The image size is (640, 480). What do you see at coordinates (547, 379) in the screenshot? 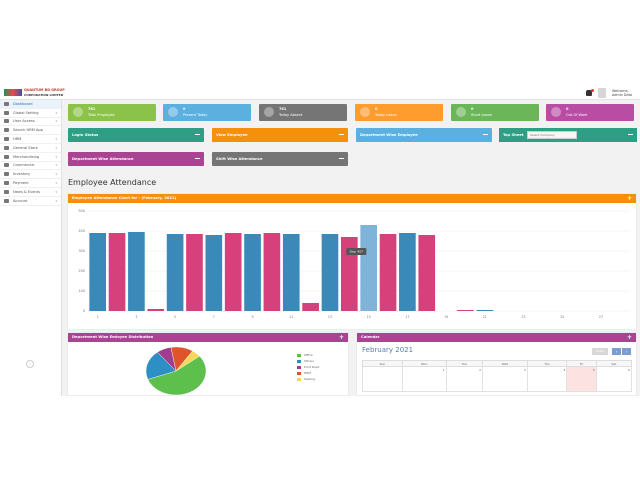
I see `calendar-day: 4` at bounding box center [547, 379].